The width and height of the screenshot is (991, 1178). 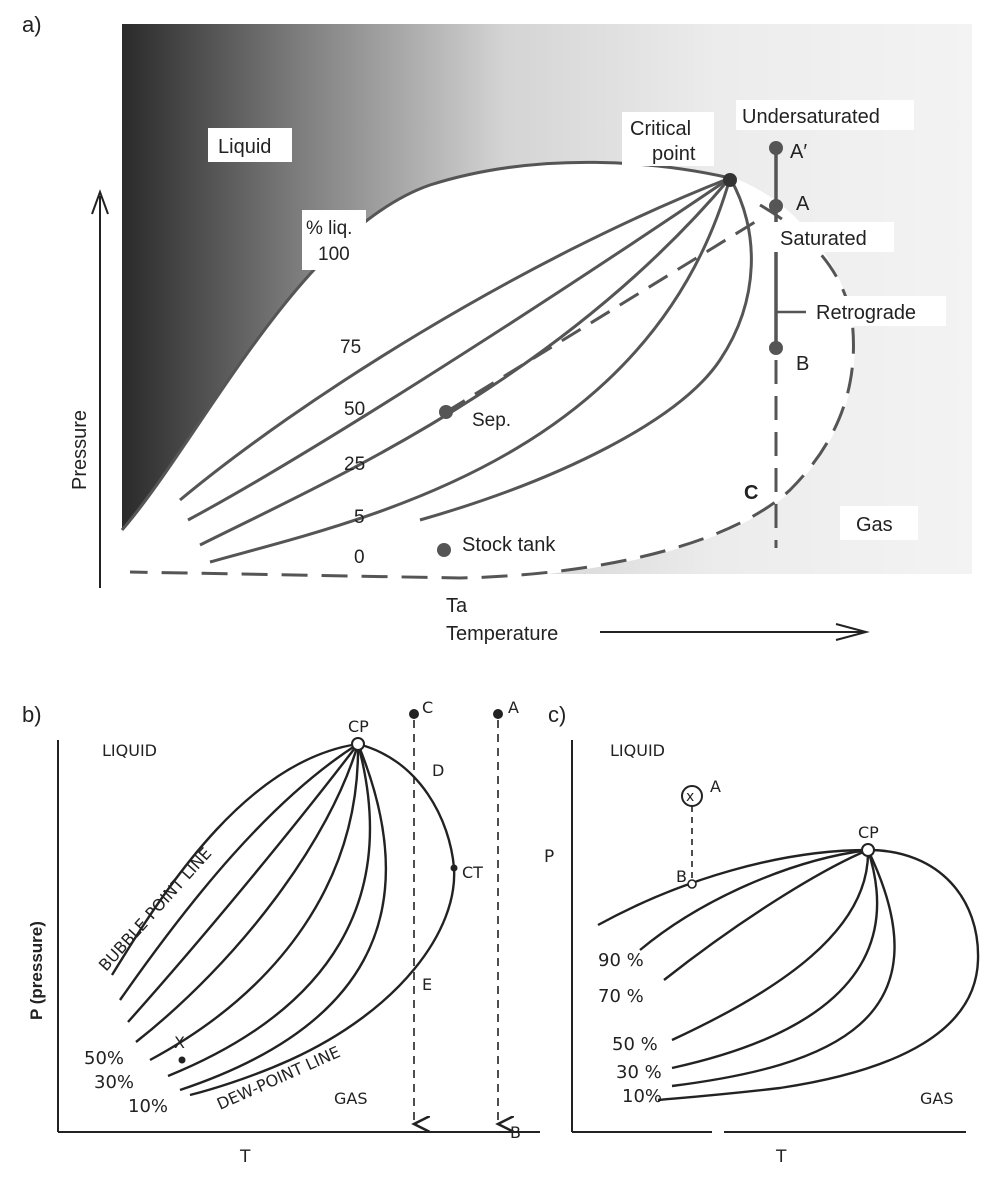 What do you see at coordinates (690, 797) in the screenshot?
I see `panel-c-x-mark: x` at bounding box center [690, 797].